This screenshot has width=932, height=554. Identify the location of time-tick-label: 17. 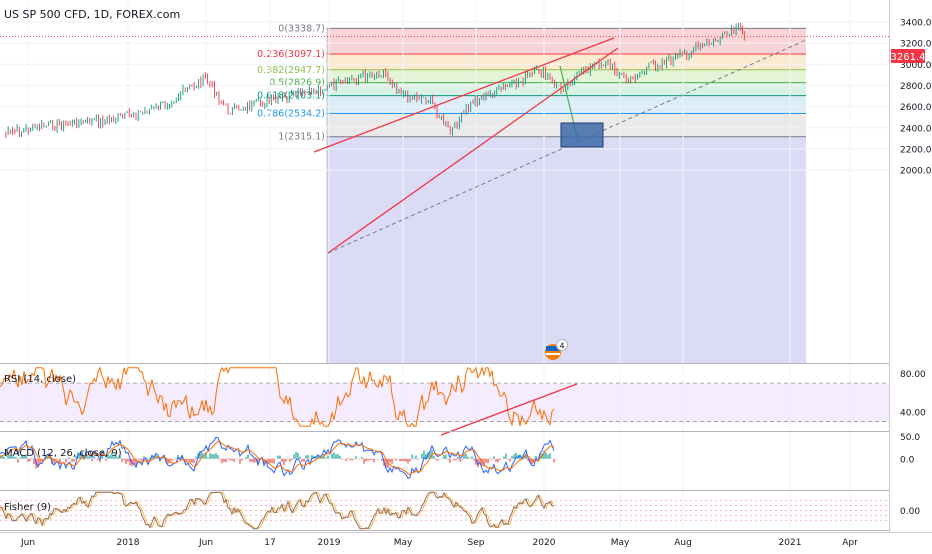
(269, 543).